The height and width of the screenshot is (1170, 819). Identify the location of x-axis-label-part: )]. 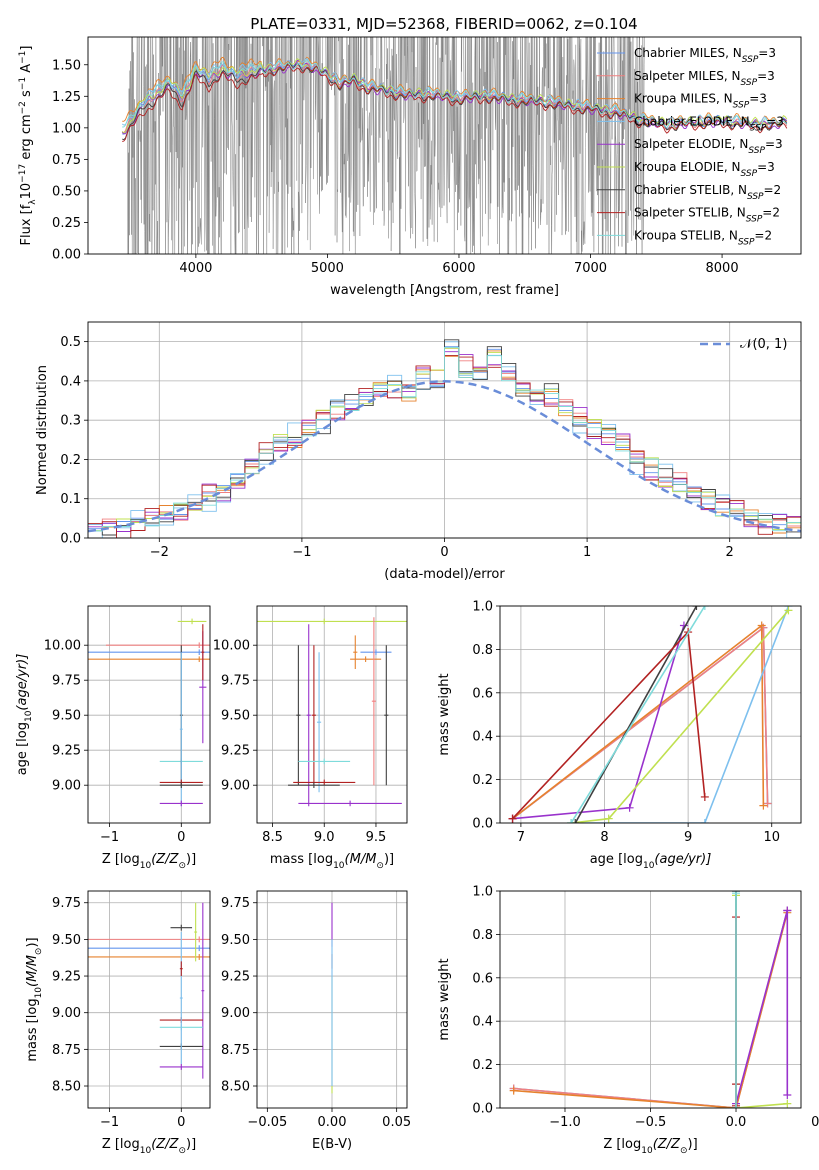
(191, 1144).